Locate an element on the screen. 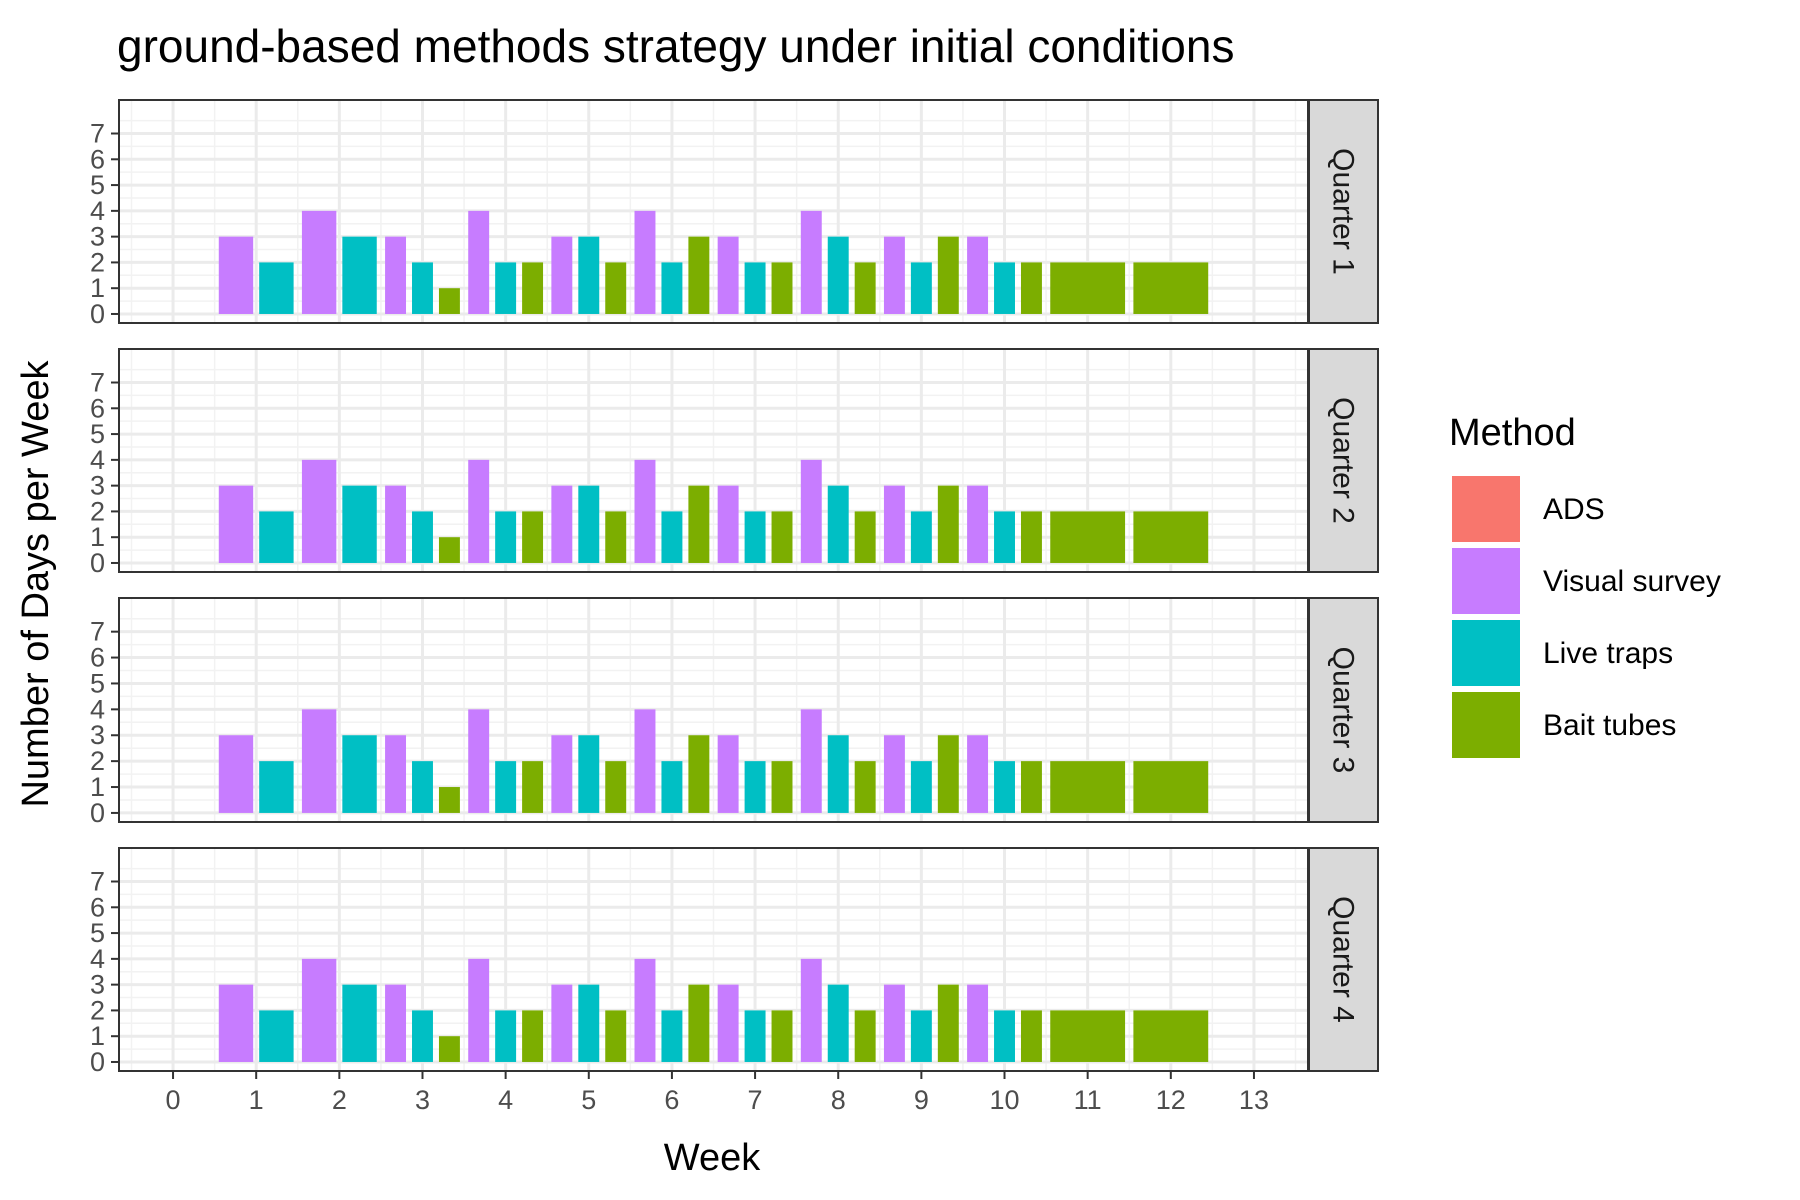  facet-strip-label: Quarter 1 is located at coordinates (1343, 211).